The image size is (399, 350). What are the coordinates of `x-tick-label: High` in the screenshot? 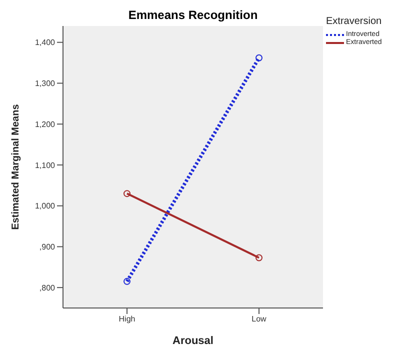 It's located at (127, 319).